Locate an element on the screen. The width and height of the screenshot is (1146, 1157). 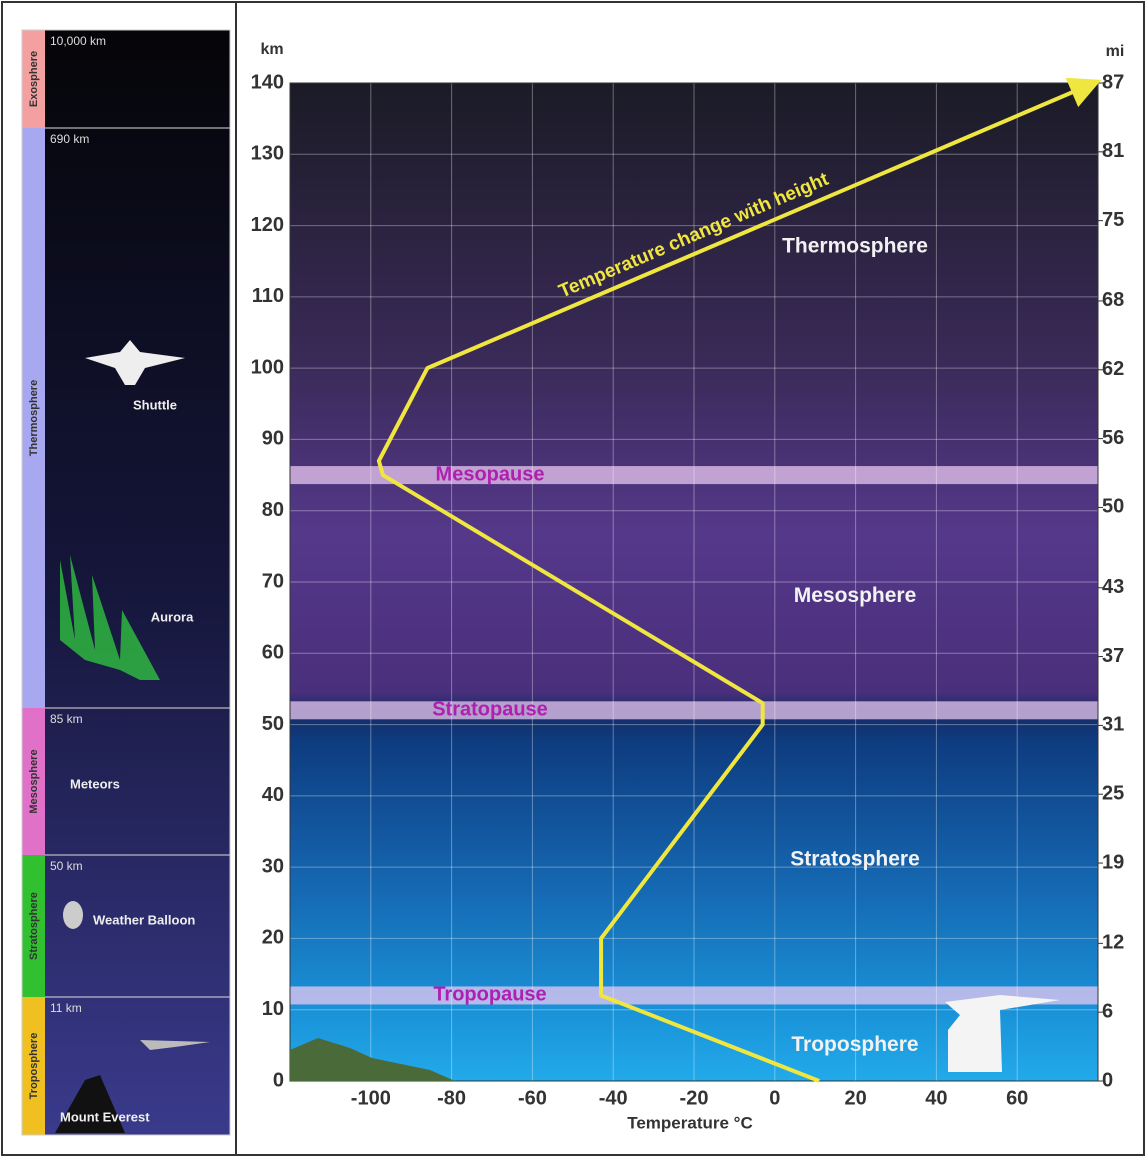
object-label: Weather Balloon is located at coordinates (144, 919).